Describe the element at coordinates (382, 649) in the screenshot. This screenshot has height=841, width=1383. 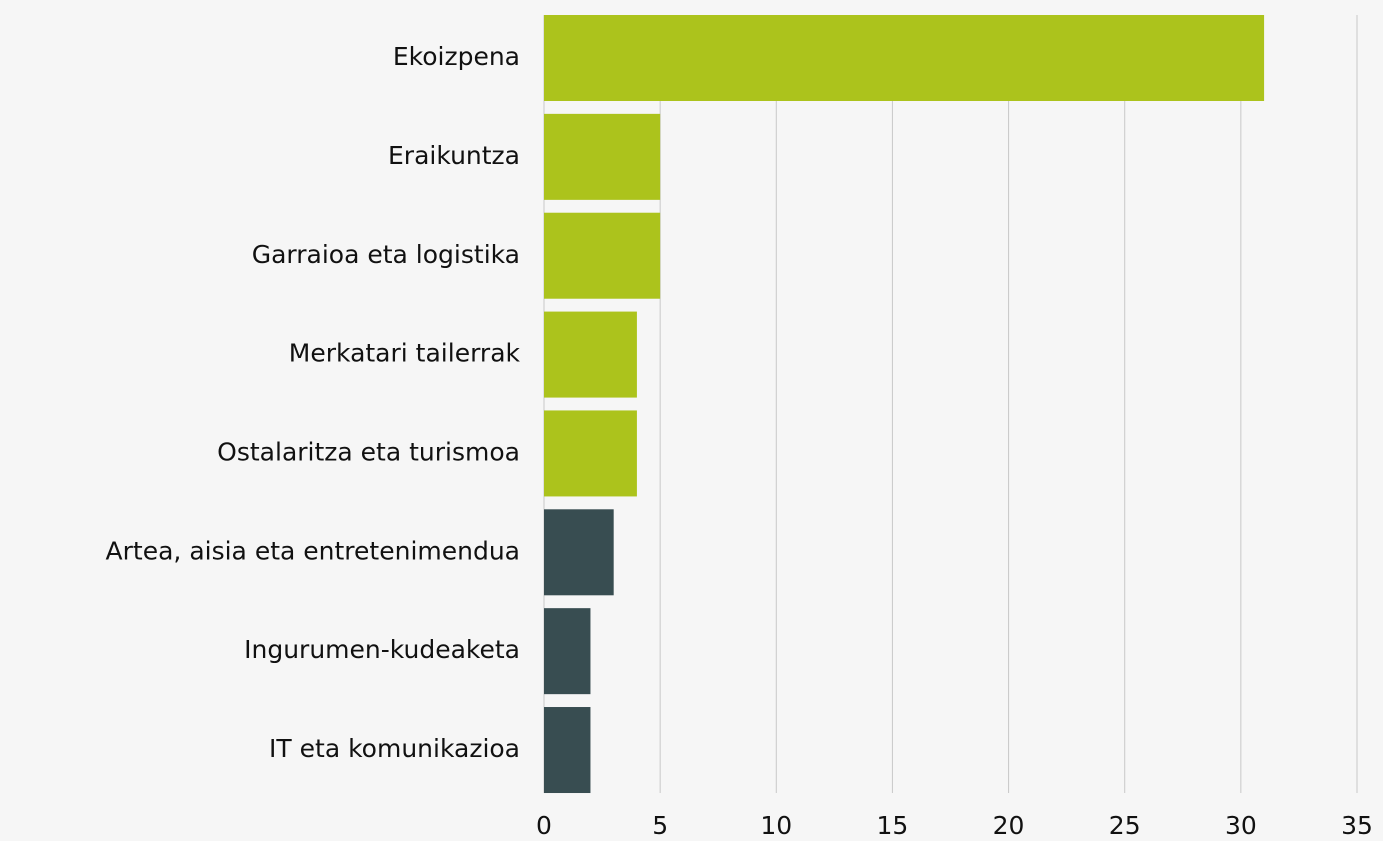
I see `y-tick-label: Ingurumen-kudeaketa` at that location.